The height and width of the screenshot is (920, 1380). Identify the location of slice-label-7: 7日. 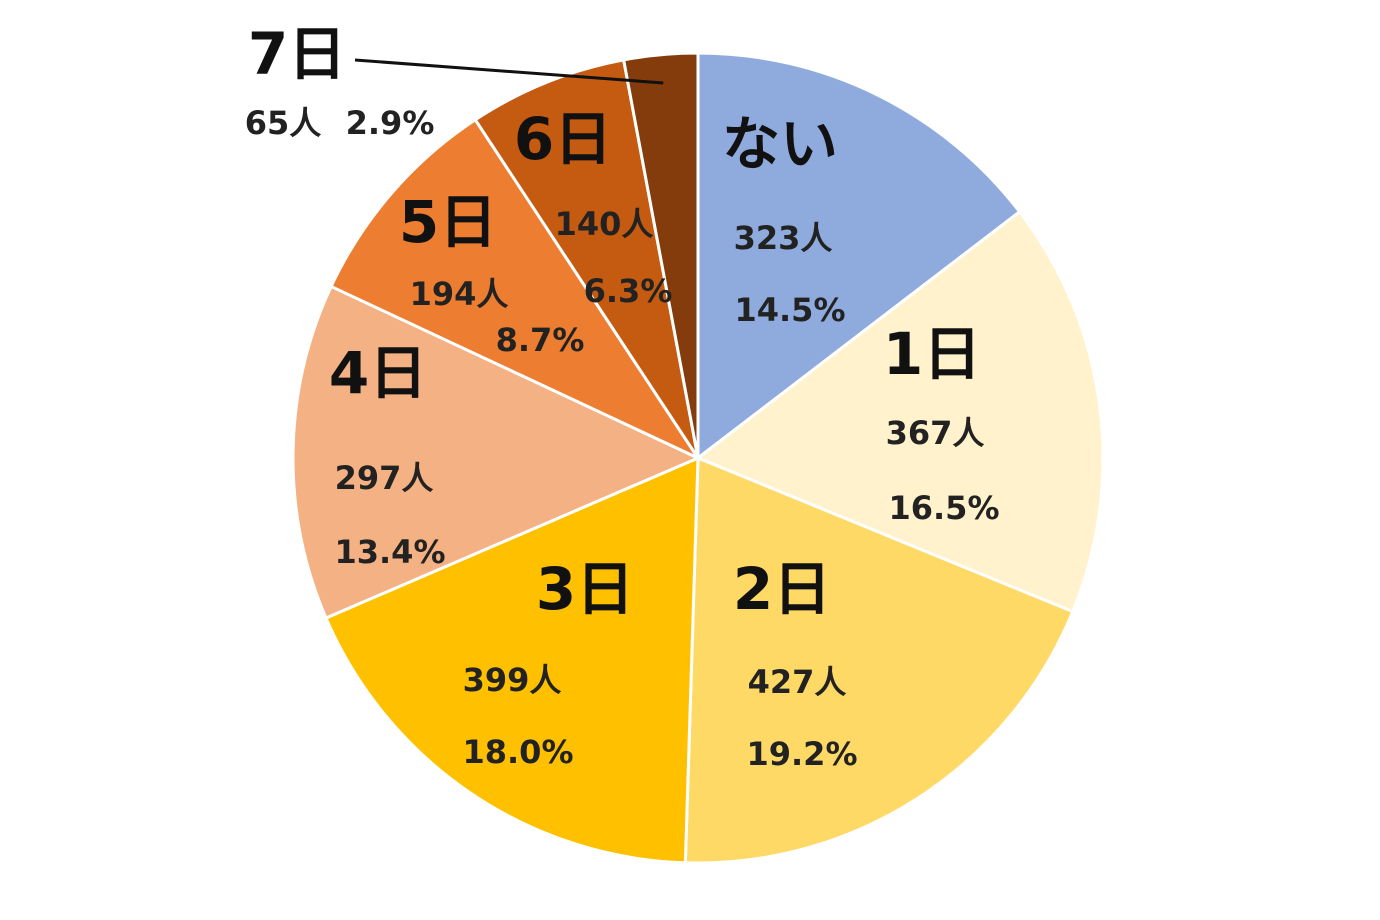
(297, 54).